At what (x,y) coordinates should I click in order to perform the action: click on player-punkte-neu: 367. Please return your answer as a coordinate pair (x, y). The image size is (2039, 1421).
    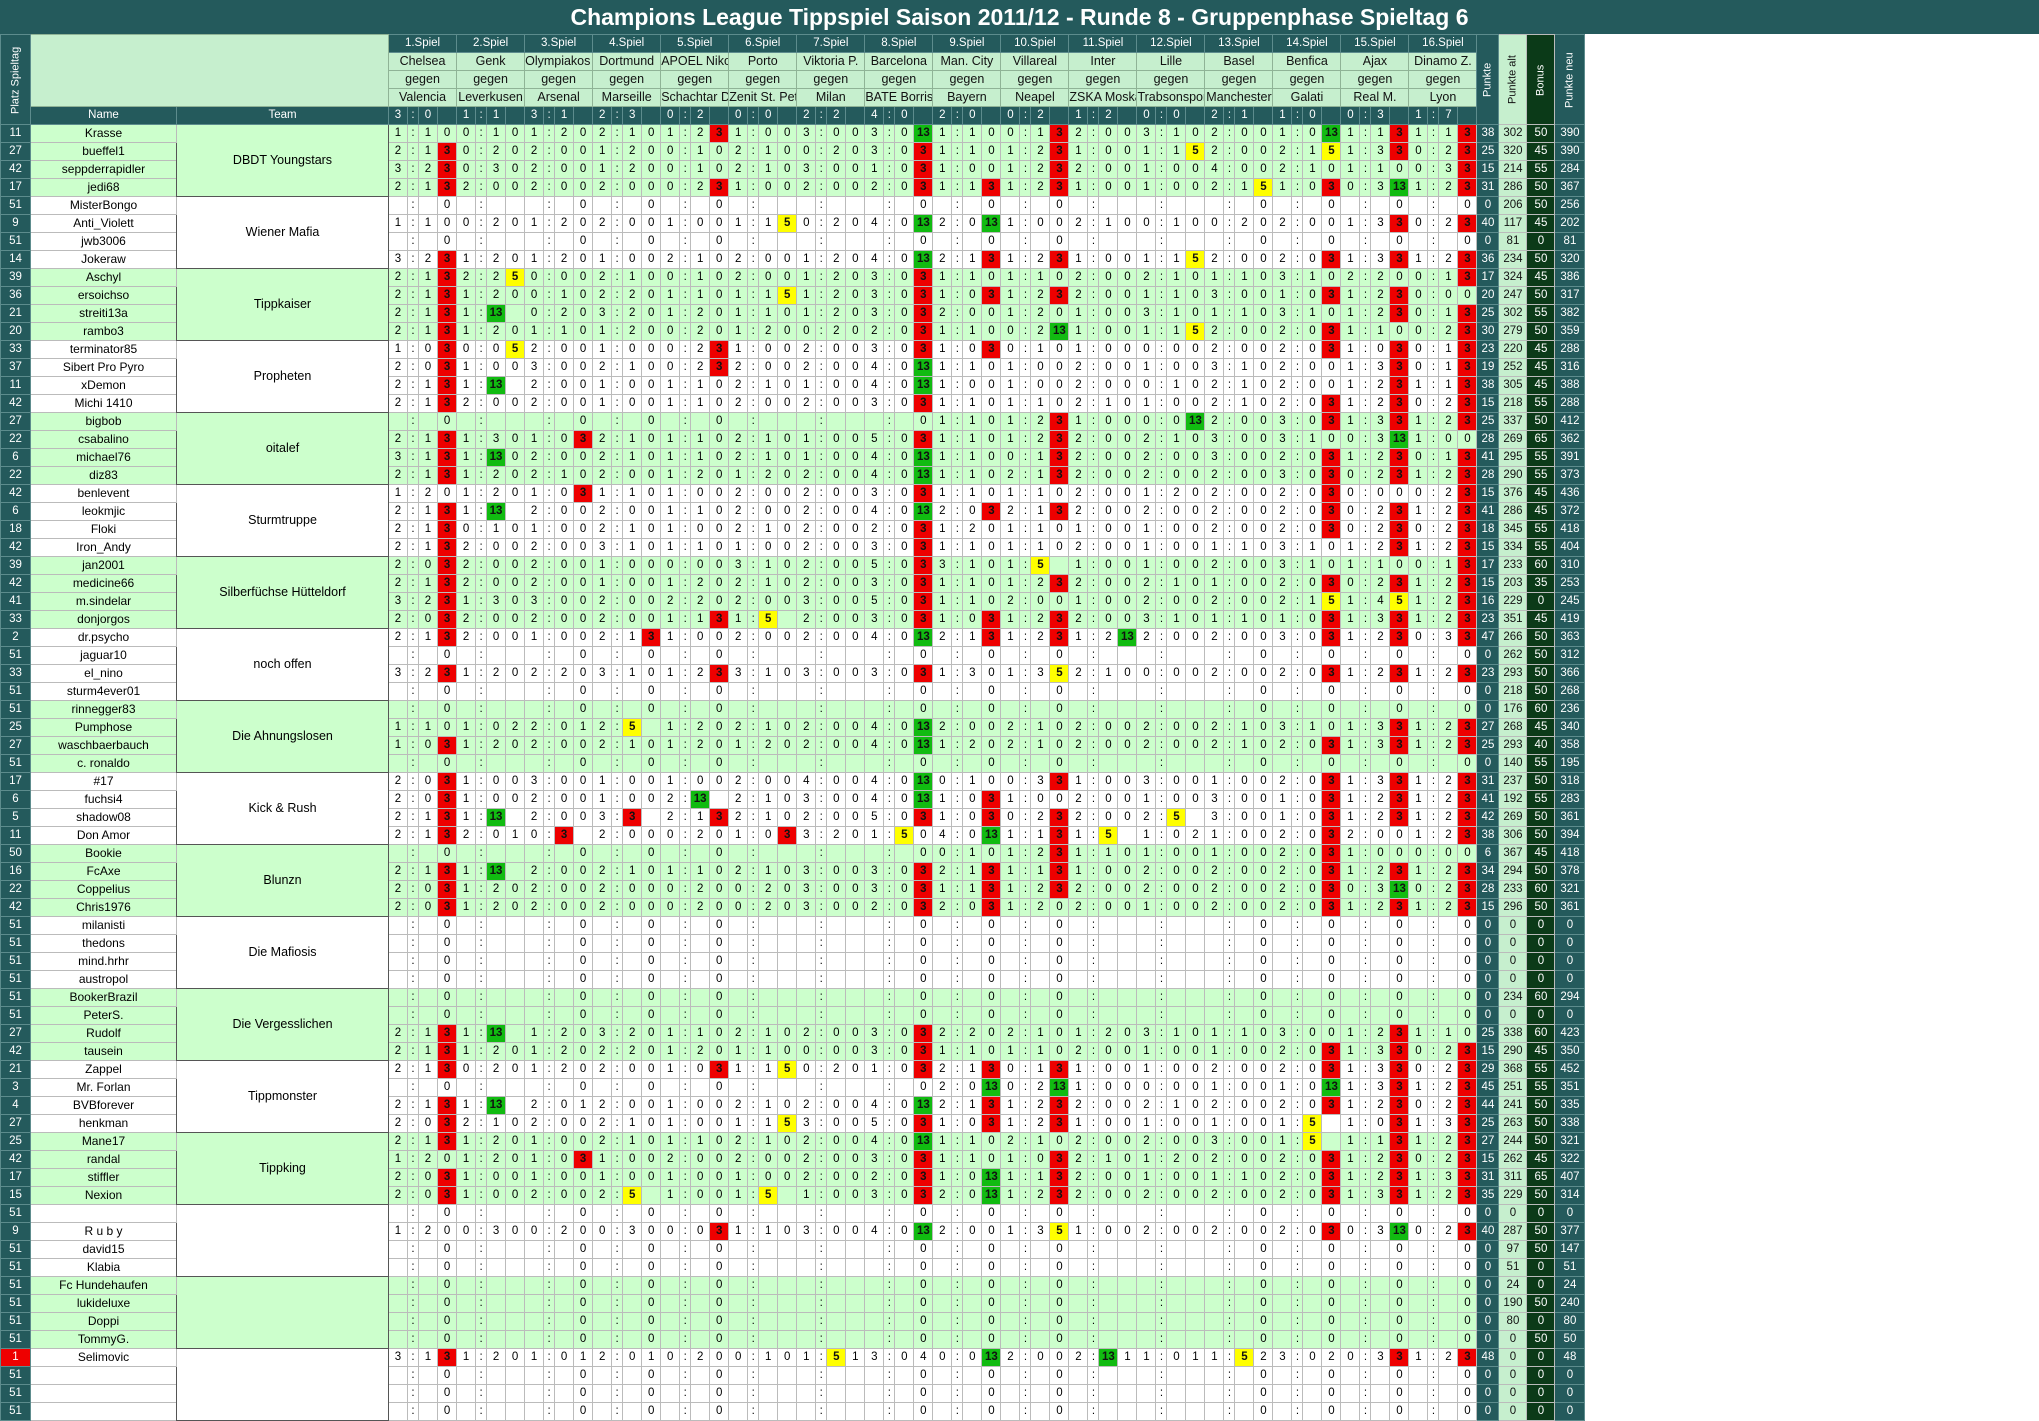
    Looking at the image, I should click on (1570, 187).